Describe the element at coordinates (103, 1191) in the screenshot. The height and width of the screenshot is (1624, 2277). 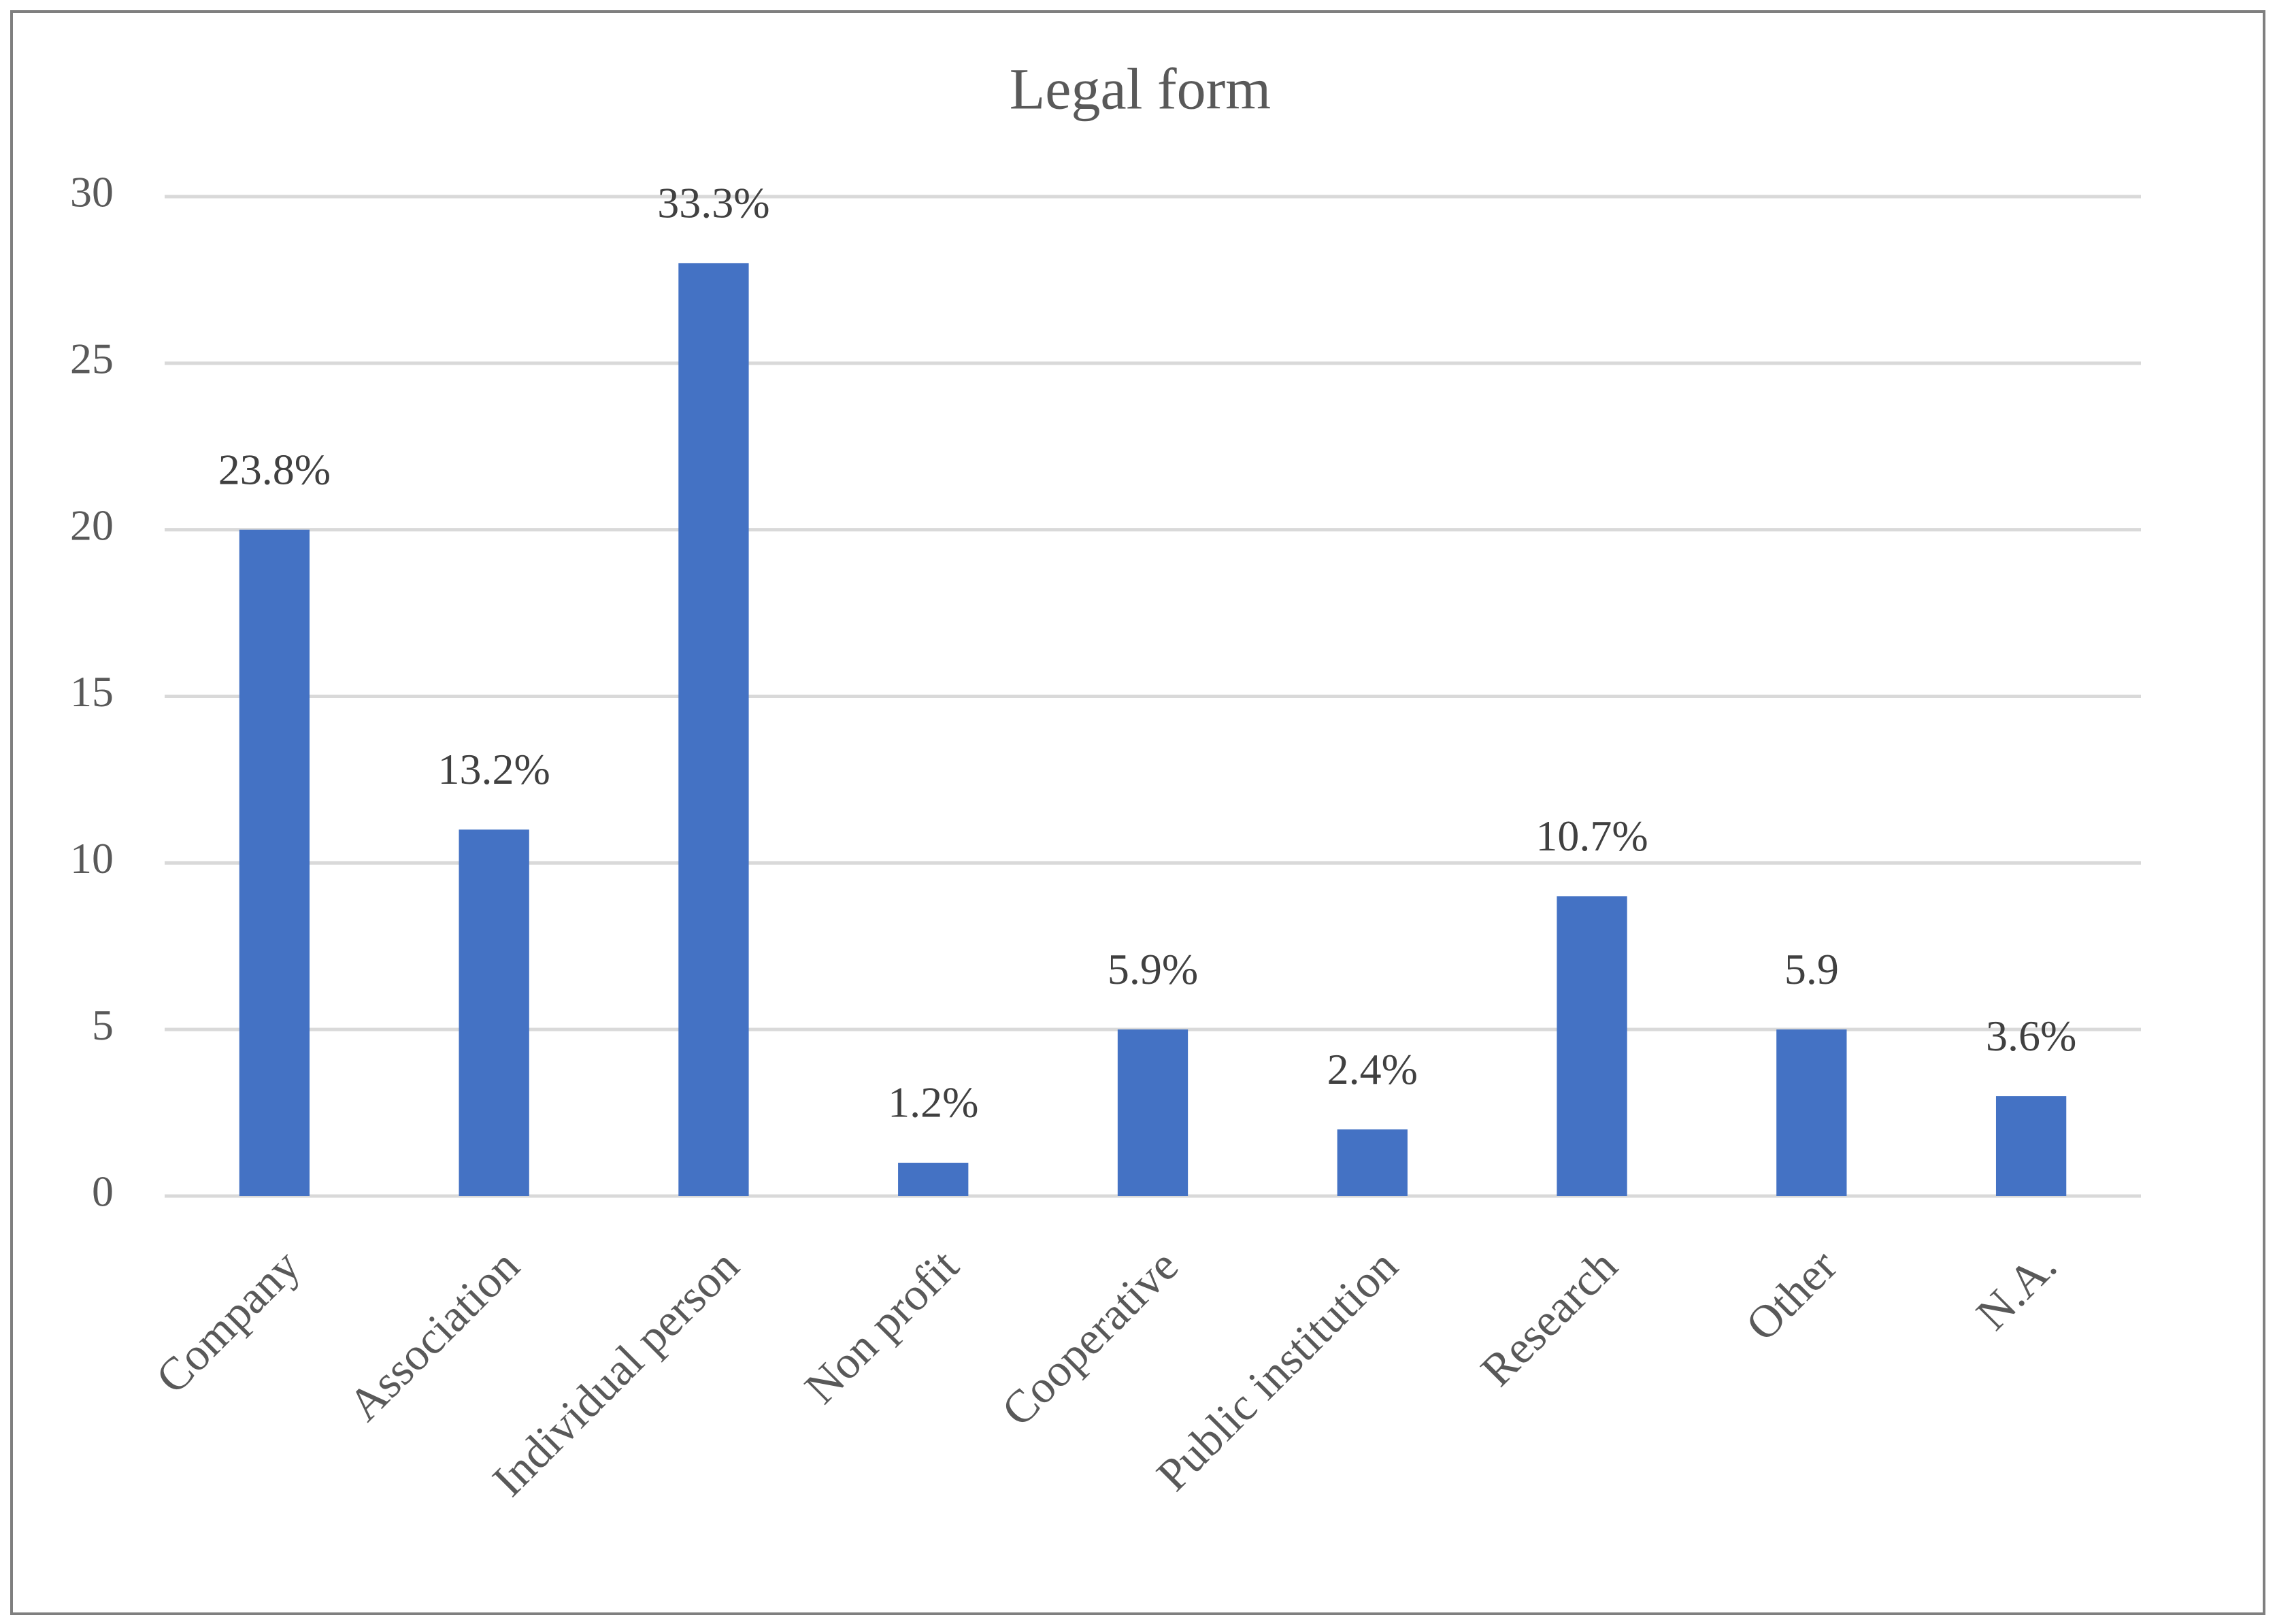
I see `y-tick-label: 0` at that location.